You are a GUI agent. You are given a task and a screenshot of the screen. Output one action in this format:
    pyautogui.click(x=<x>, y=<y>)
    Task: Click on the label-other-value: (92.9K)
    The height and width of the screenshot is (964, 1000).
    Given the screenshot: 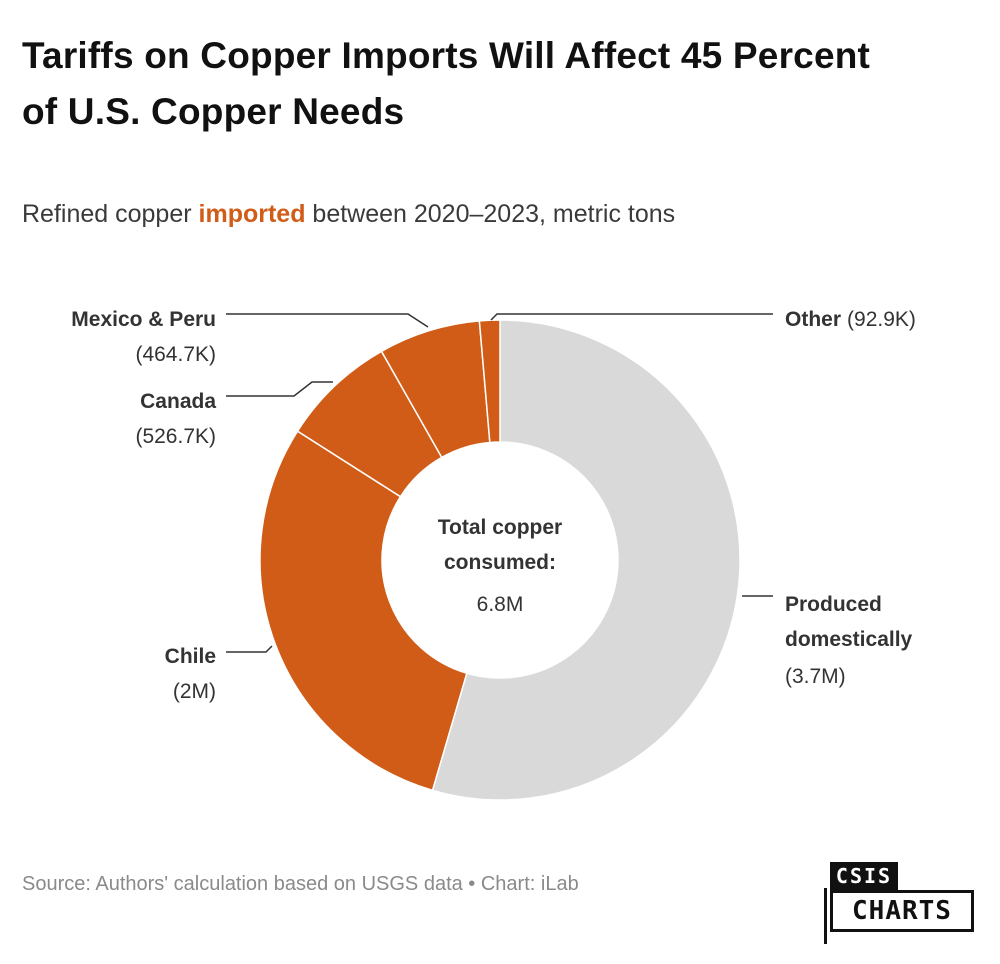 What is the action you would take?
    pyautogui.click(x=881, y=319)
    